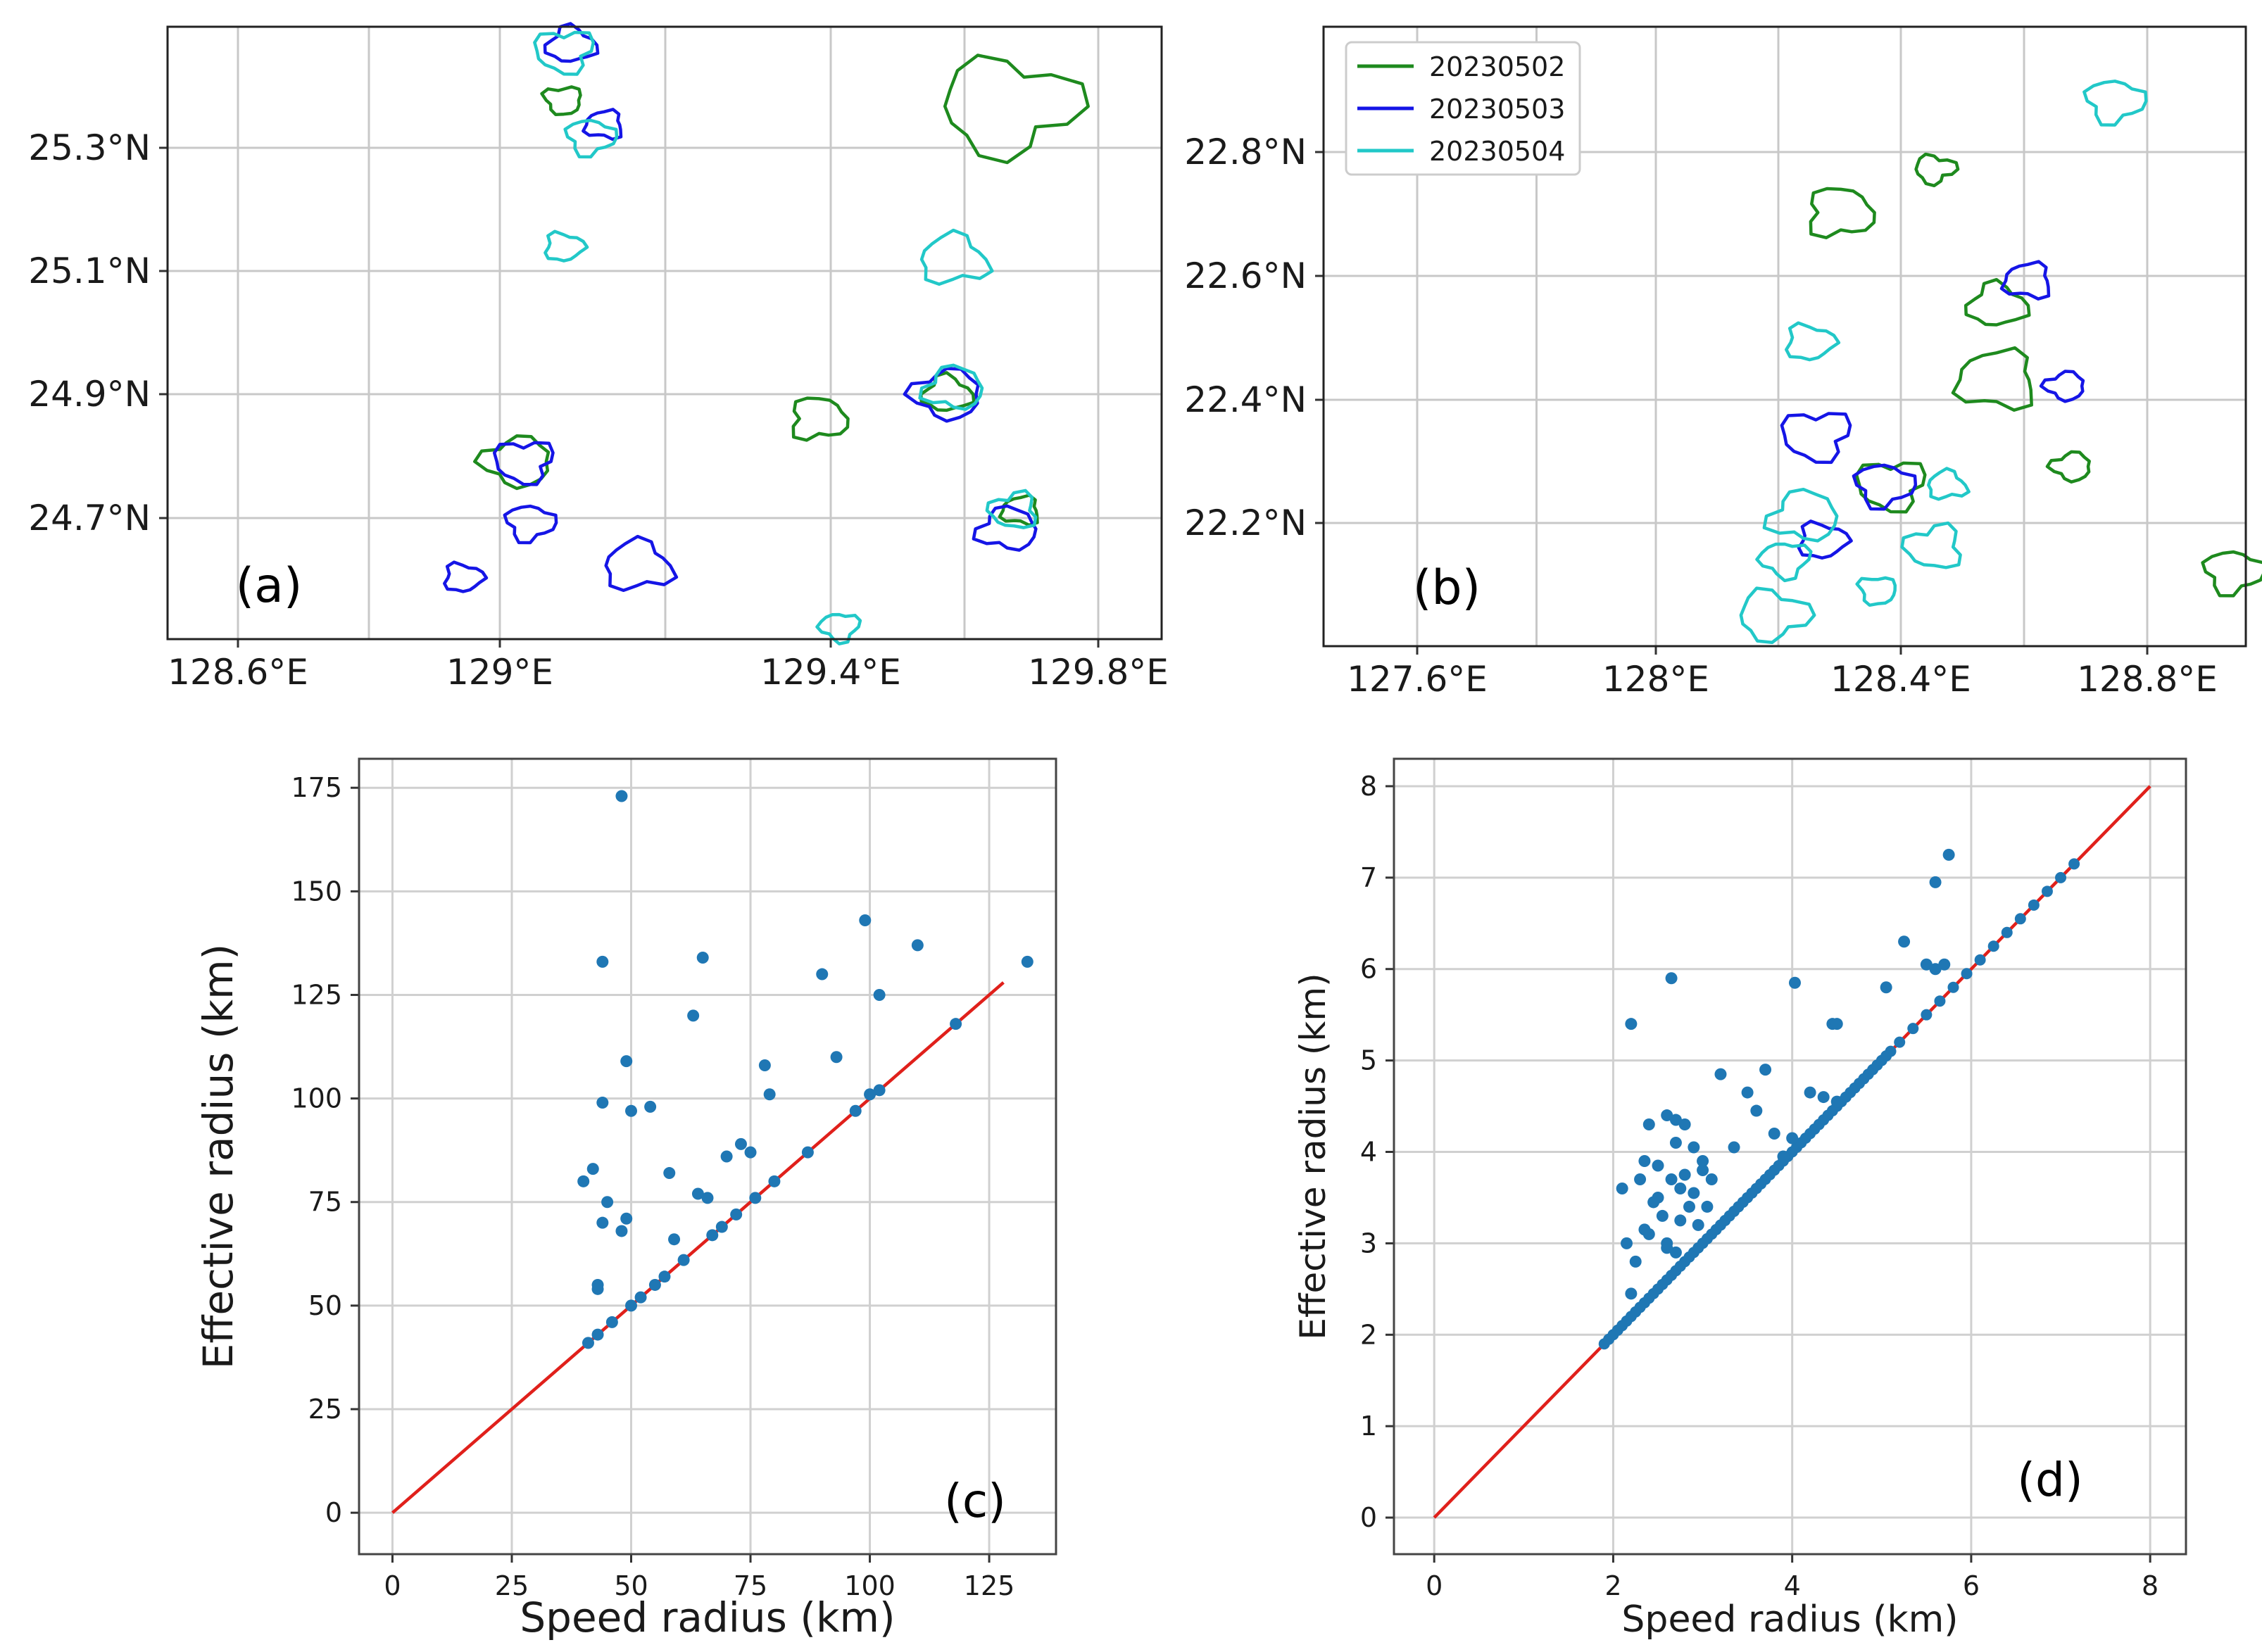 The width and height of the screenshot is (2262, 1652). Describe the element at coordinates (1245, 276) in the screenshot. I see `y-tick-label: 22.6°N` at that location.